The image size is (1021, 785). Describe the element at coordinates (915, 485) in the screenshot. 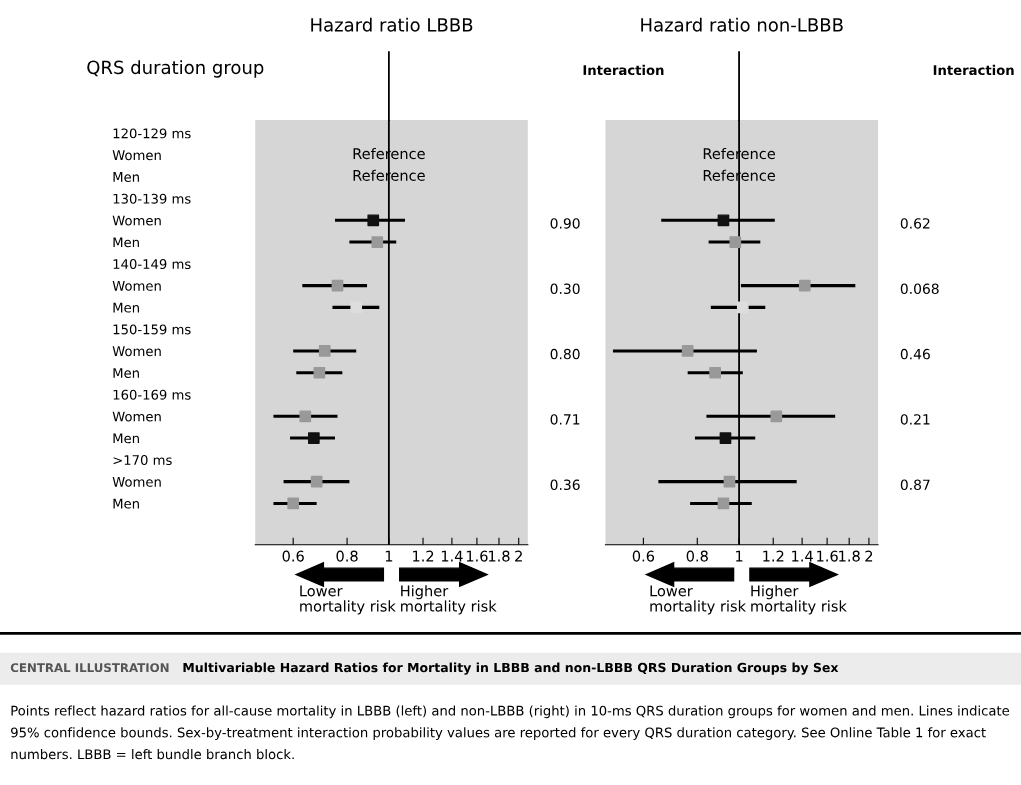

I see `text: 0.87` at that location.